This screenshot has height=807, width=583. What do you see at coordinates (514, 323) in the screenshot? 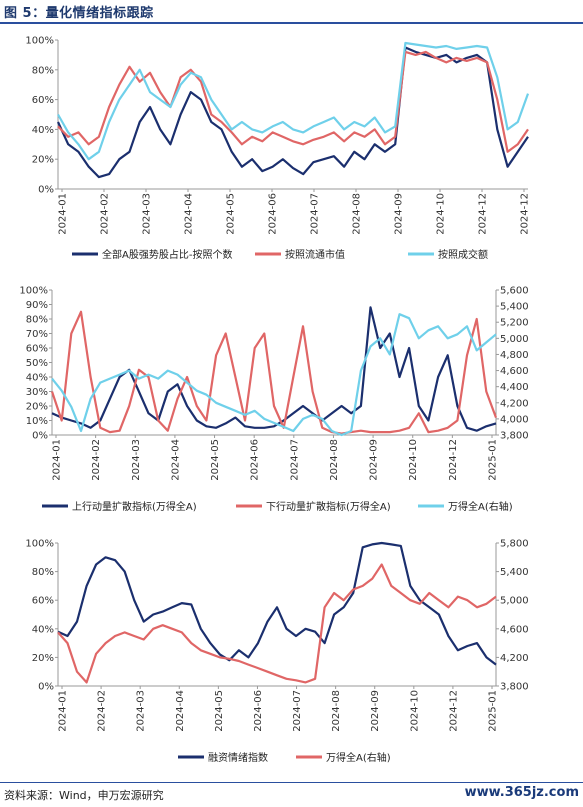
I see `y2-tick-label: 5,200` at bounding box center [514, 323].